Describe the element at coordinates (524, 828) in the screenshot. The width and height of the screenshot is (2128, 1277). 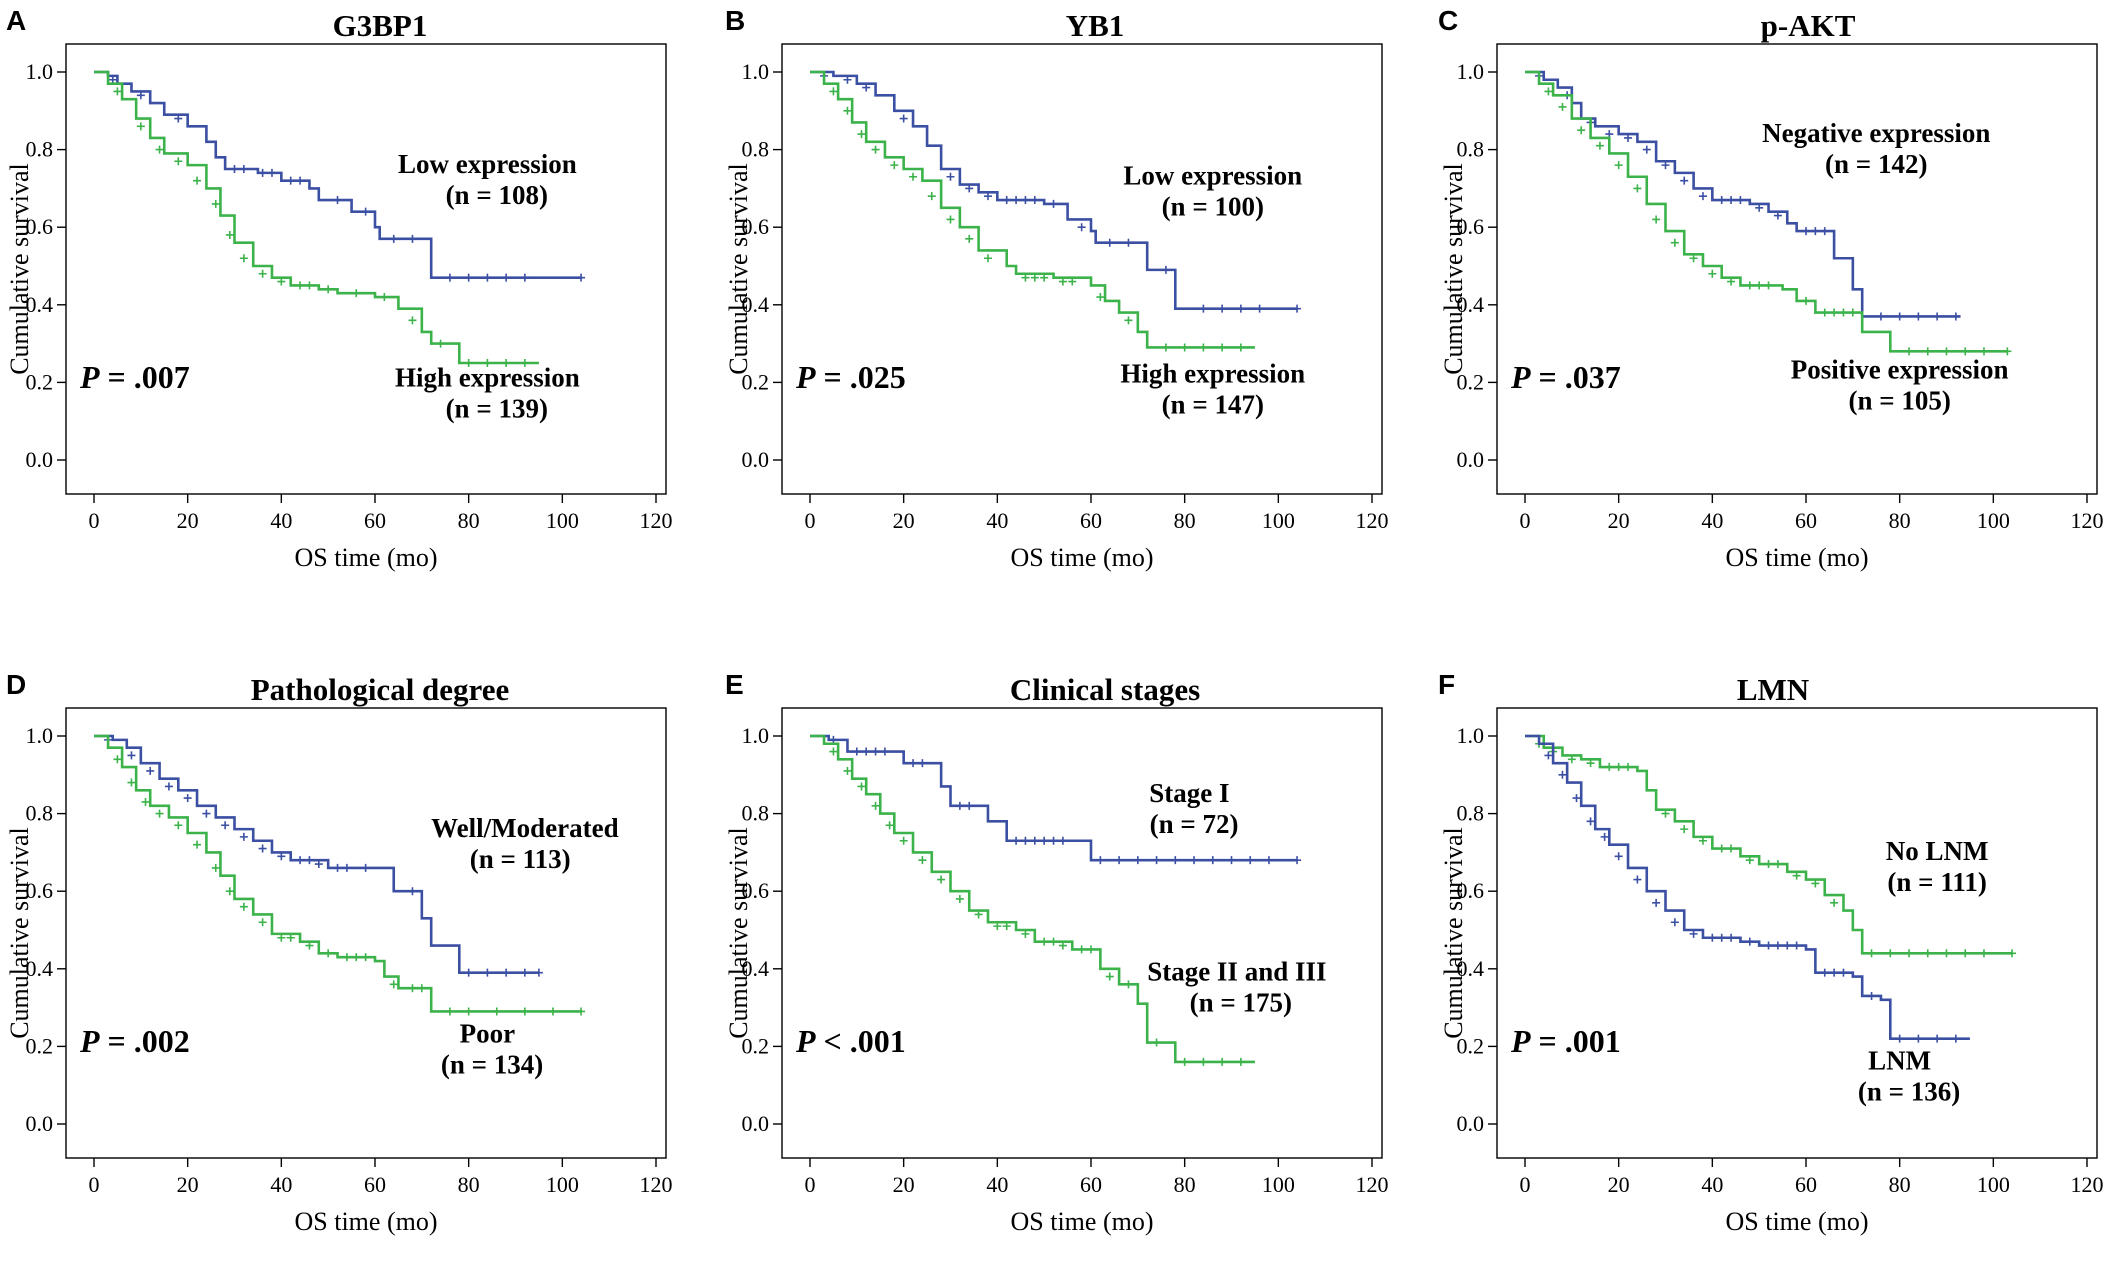
I see `curve-annotation: Well/Moderated` at that location.